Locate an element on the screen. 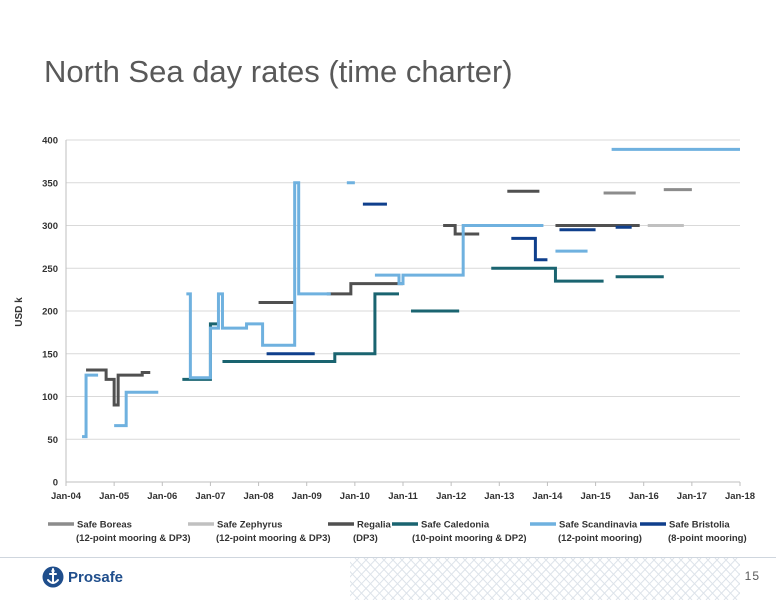  y-axis-tick-labels: 0 50 100 150 200 250 300 350 400 is located at coordinates (50, 312).